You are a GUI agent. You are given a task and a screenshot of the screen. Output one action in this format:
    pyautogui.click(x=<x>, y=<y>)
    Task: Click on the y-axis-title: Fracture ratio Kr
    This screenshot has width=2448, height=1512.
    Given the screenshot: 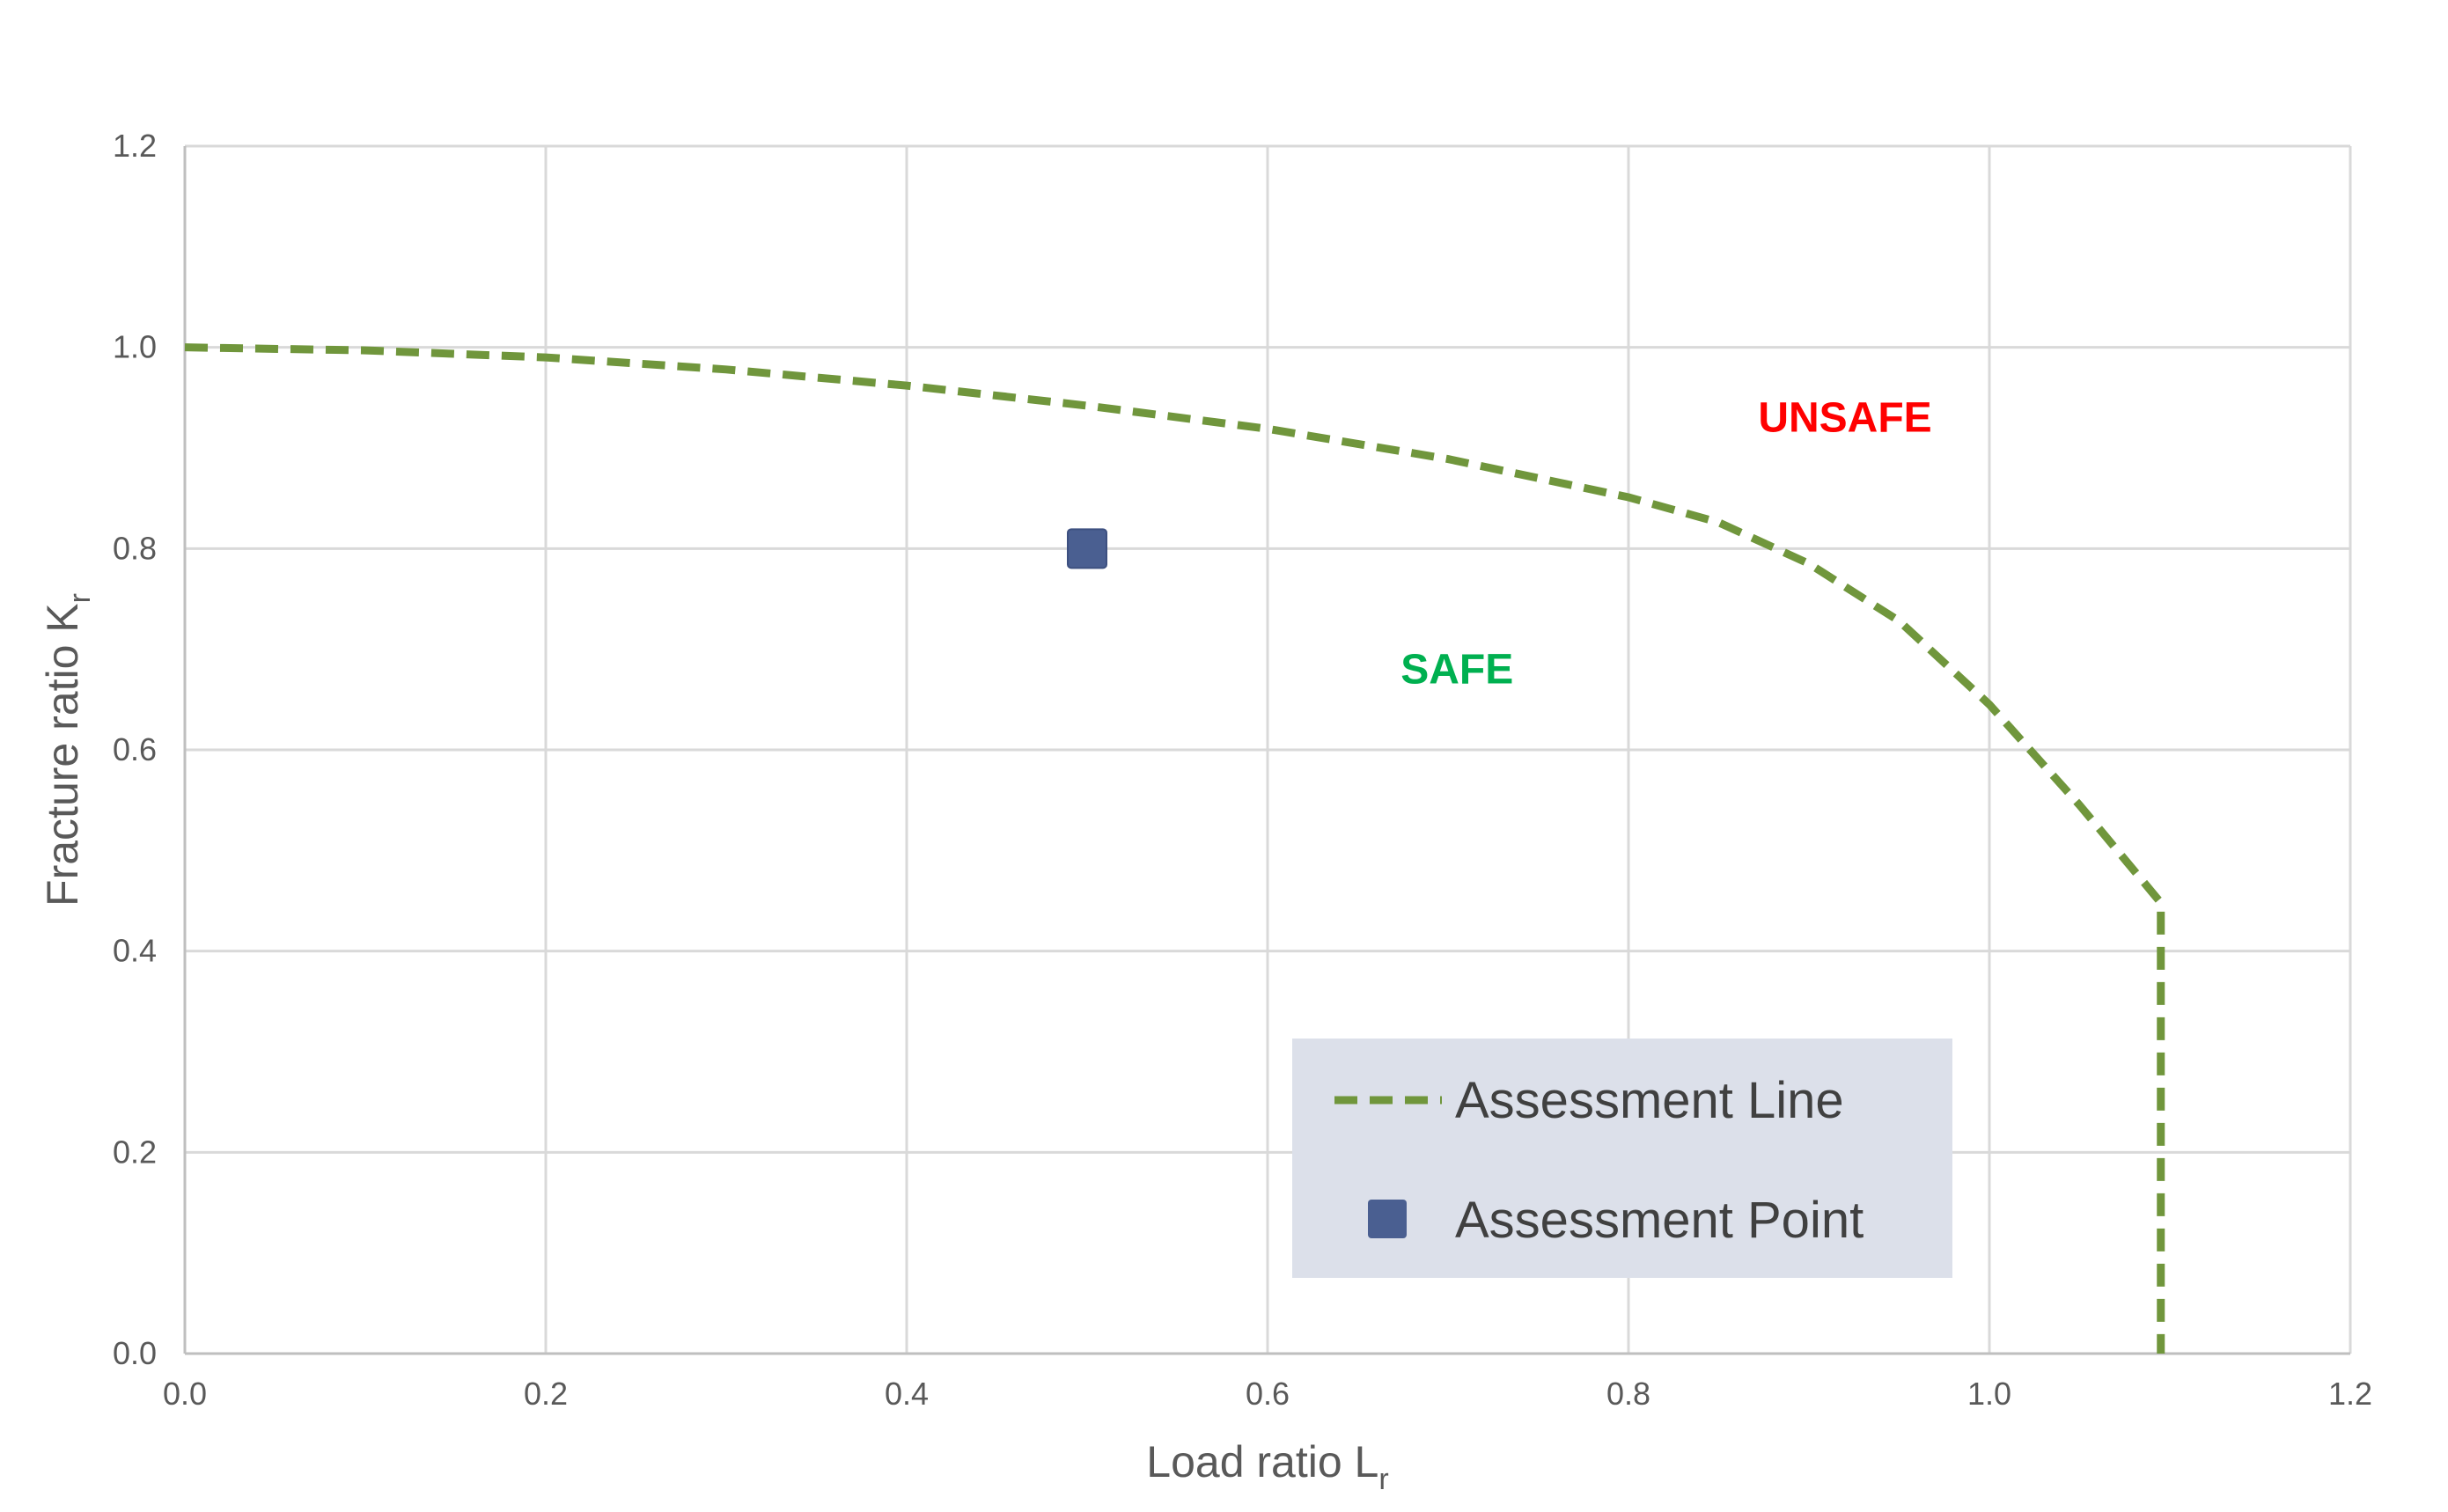 What is the action you would take?
    pyautogui.click(x=67, y=750)
    